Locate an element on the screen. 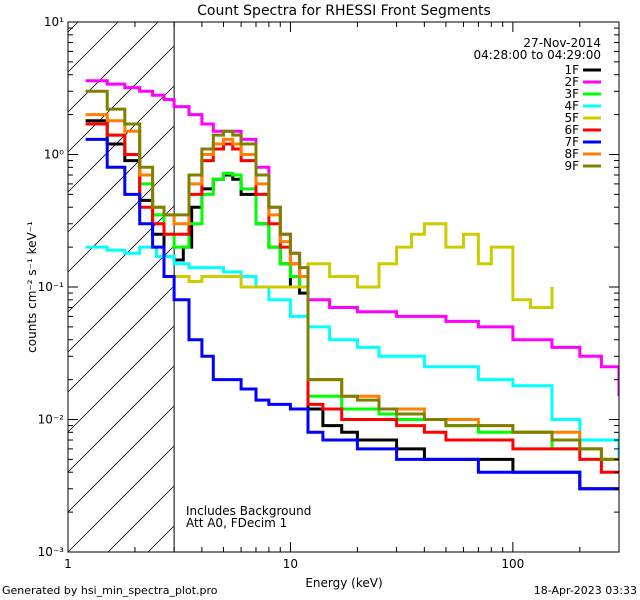  excluded-energy-hatch is located at coordinates (121, 287).